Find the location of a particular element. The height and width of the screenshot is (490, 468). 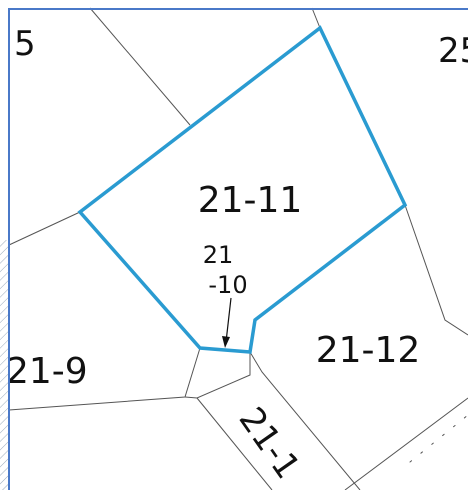

label: 5 is located at coordinates (25, 44).